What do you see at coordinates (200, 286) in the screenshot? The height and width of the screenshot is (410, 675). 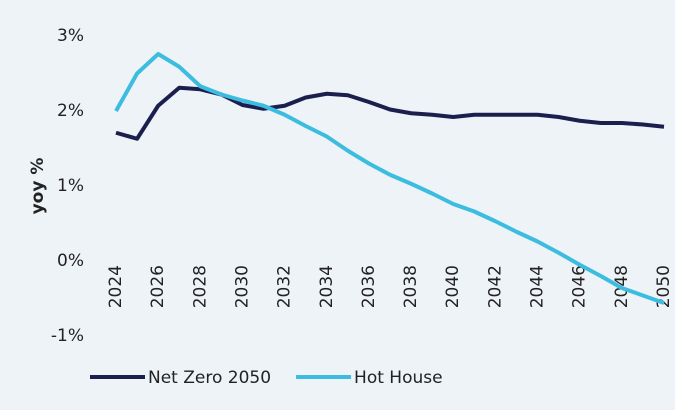 I see `x-tick-label: 2028` at bounding box center [200, 286].